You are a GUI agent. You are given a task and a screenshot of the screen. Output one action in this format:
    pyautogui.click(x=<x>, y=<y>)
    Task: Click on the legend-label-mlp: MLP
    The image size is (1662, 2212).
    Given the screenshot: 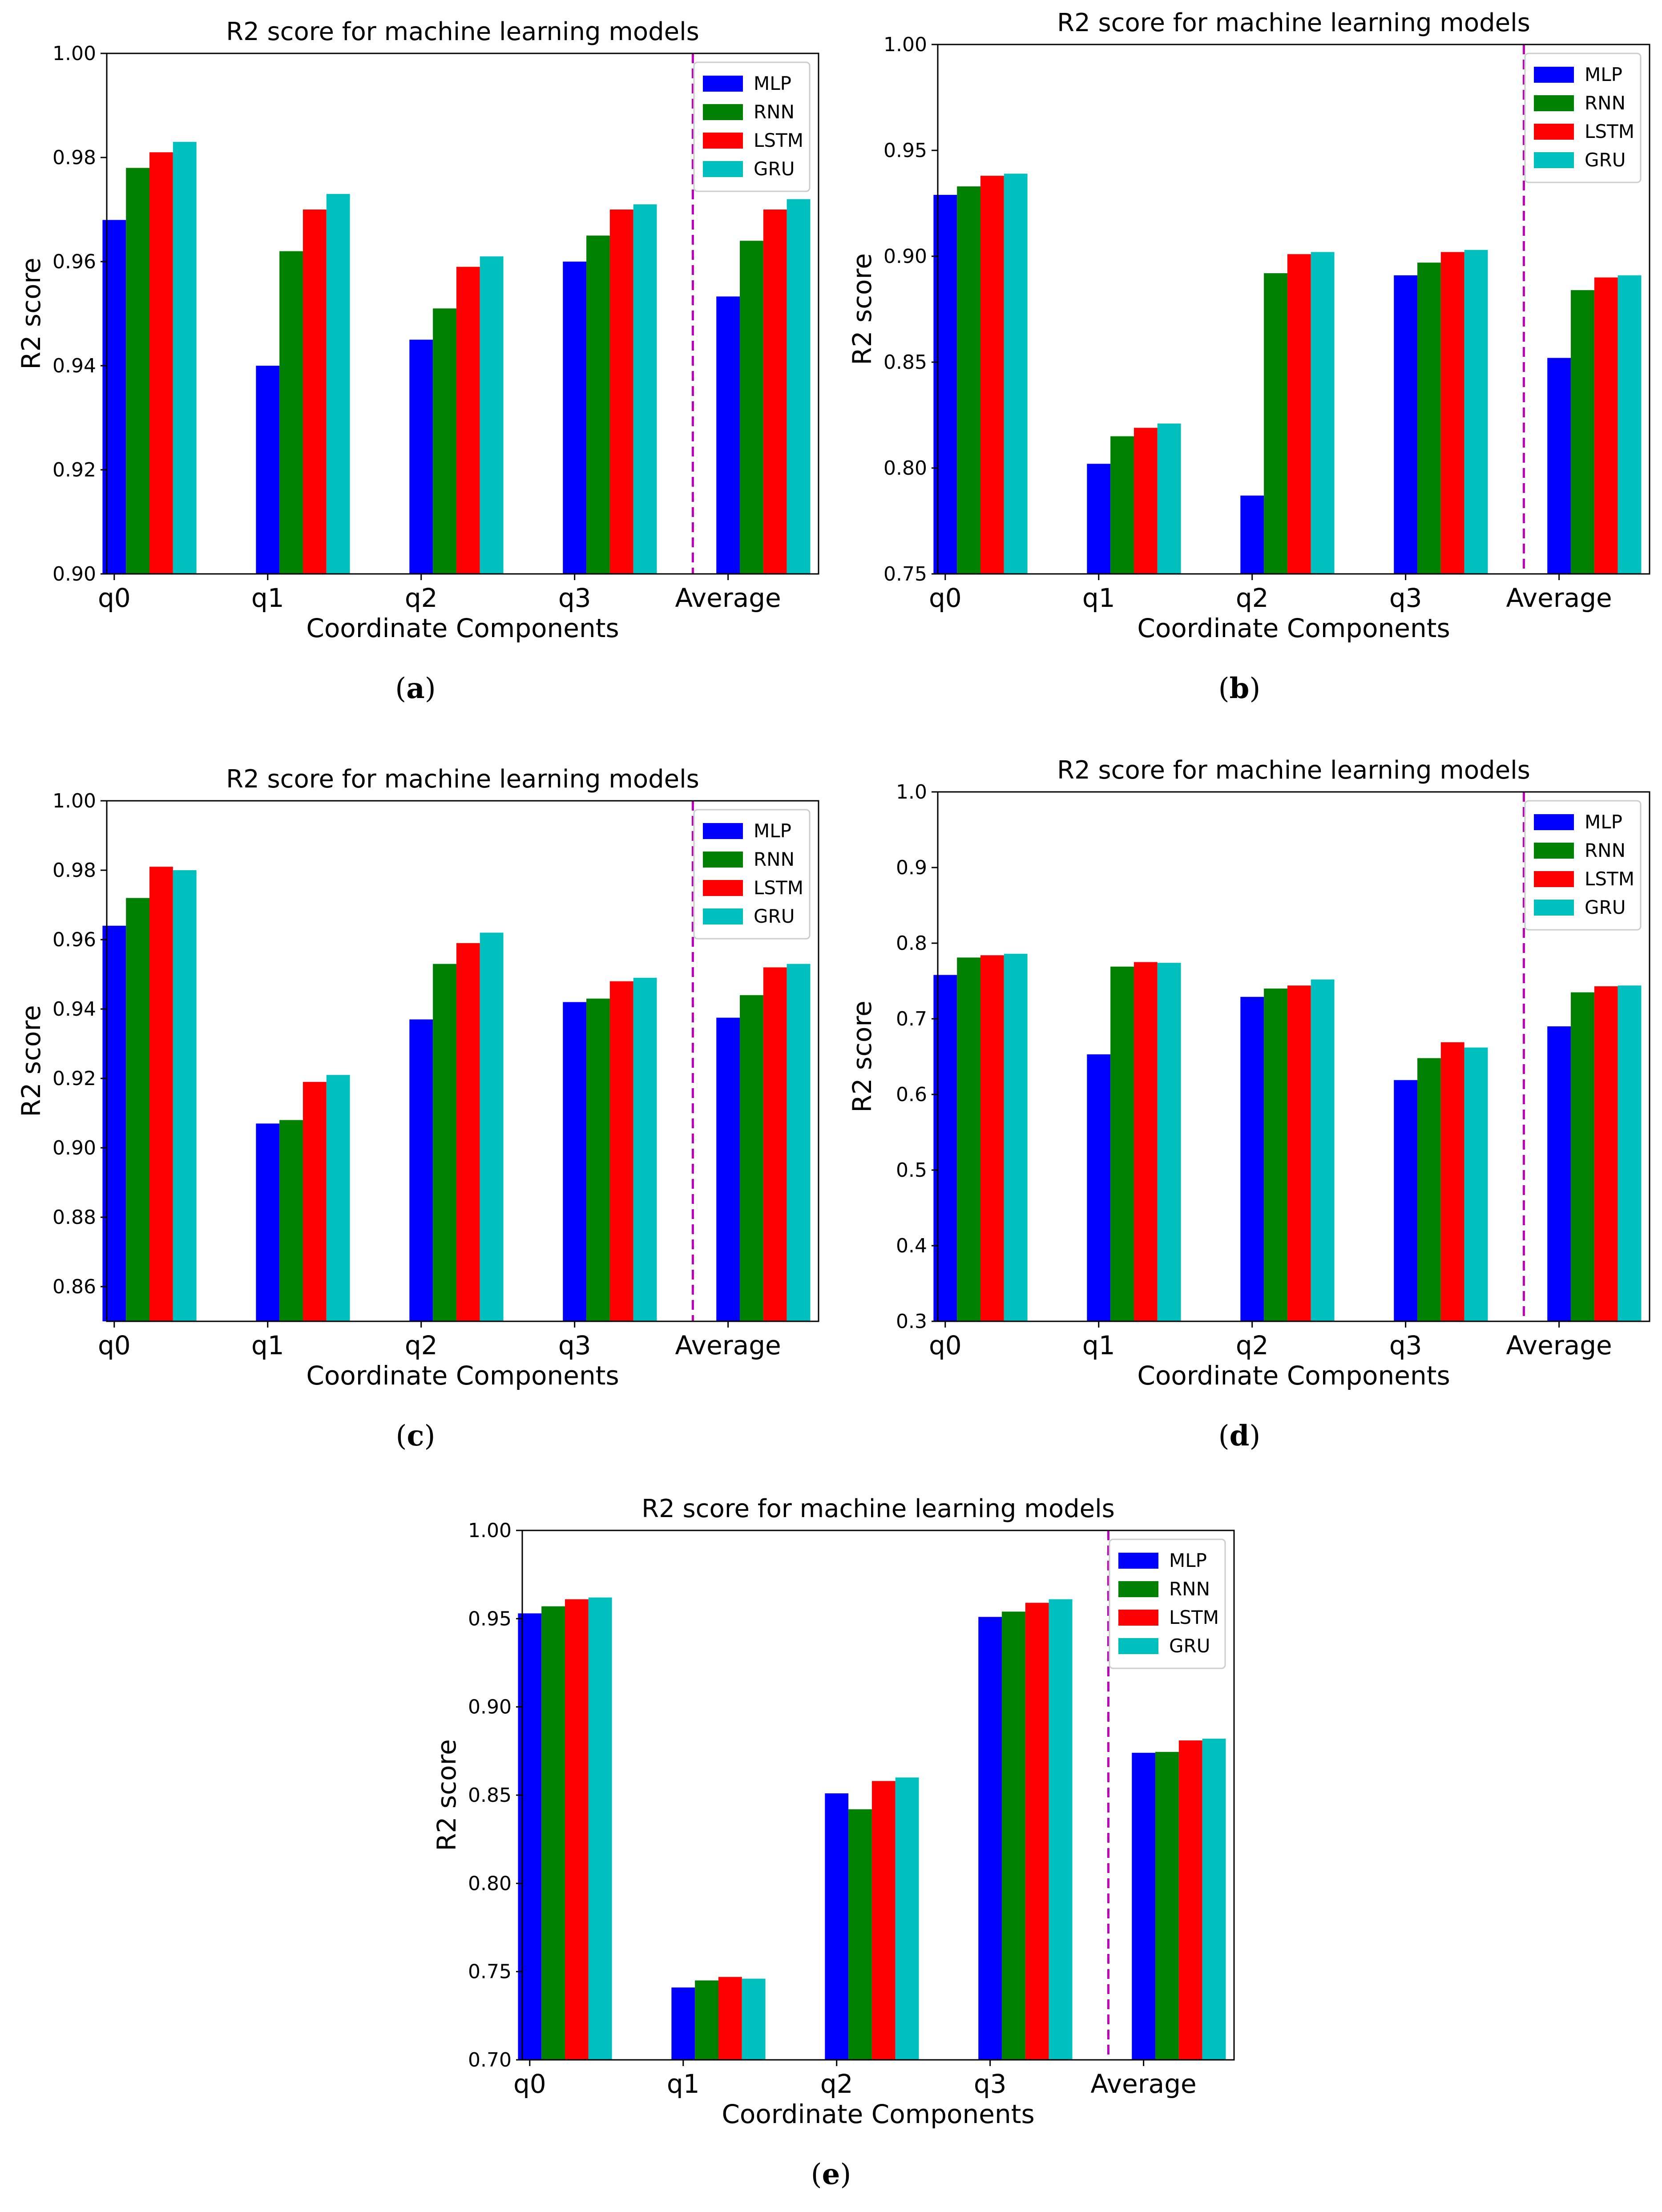 What is the action you would take?
    pyautogui.click(x=1188, y=1561)
    